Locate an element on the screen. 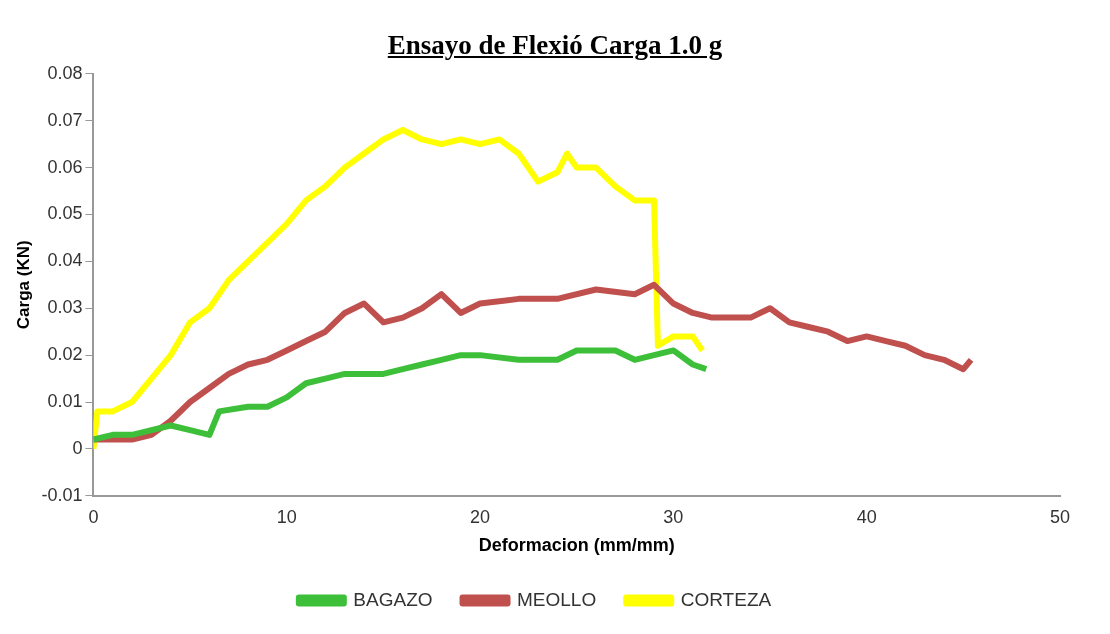  x-axis-title: Deformacion (mm/mm) is located at coordinates (576, 545).